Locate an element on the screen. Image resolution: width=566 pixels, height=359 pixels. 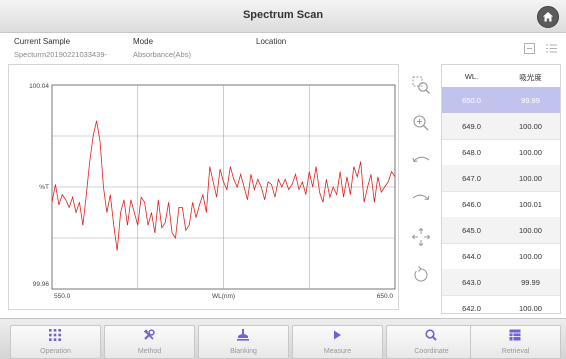
table-row: 646.0 100.01 is located at coordinates (501, 204).